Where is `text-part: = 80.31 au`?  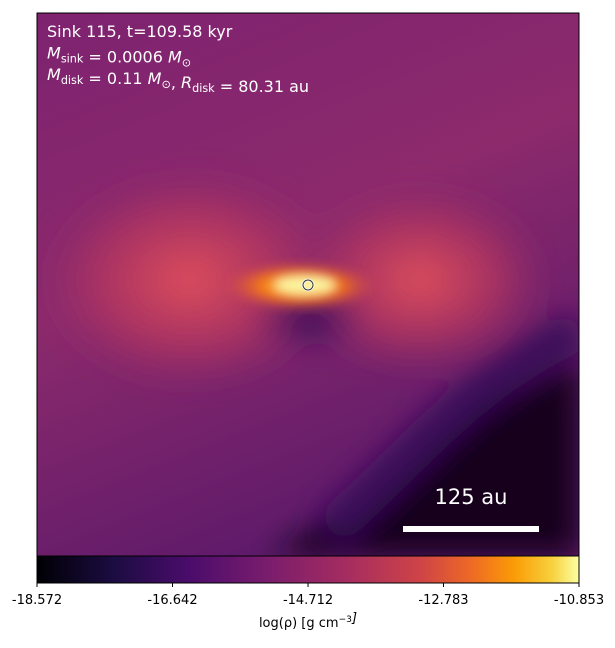
text-part: = 80.31 au is located at coordinates (262, 86).